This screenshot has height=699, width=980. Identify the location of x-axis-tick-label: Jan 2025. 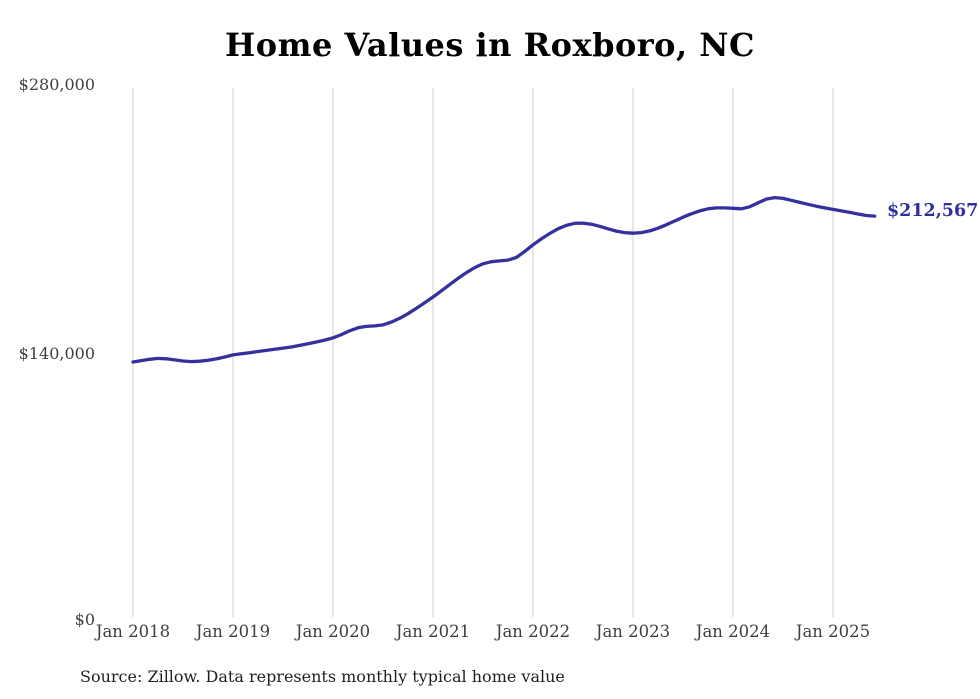
(833, 631).